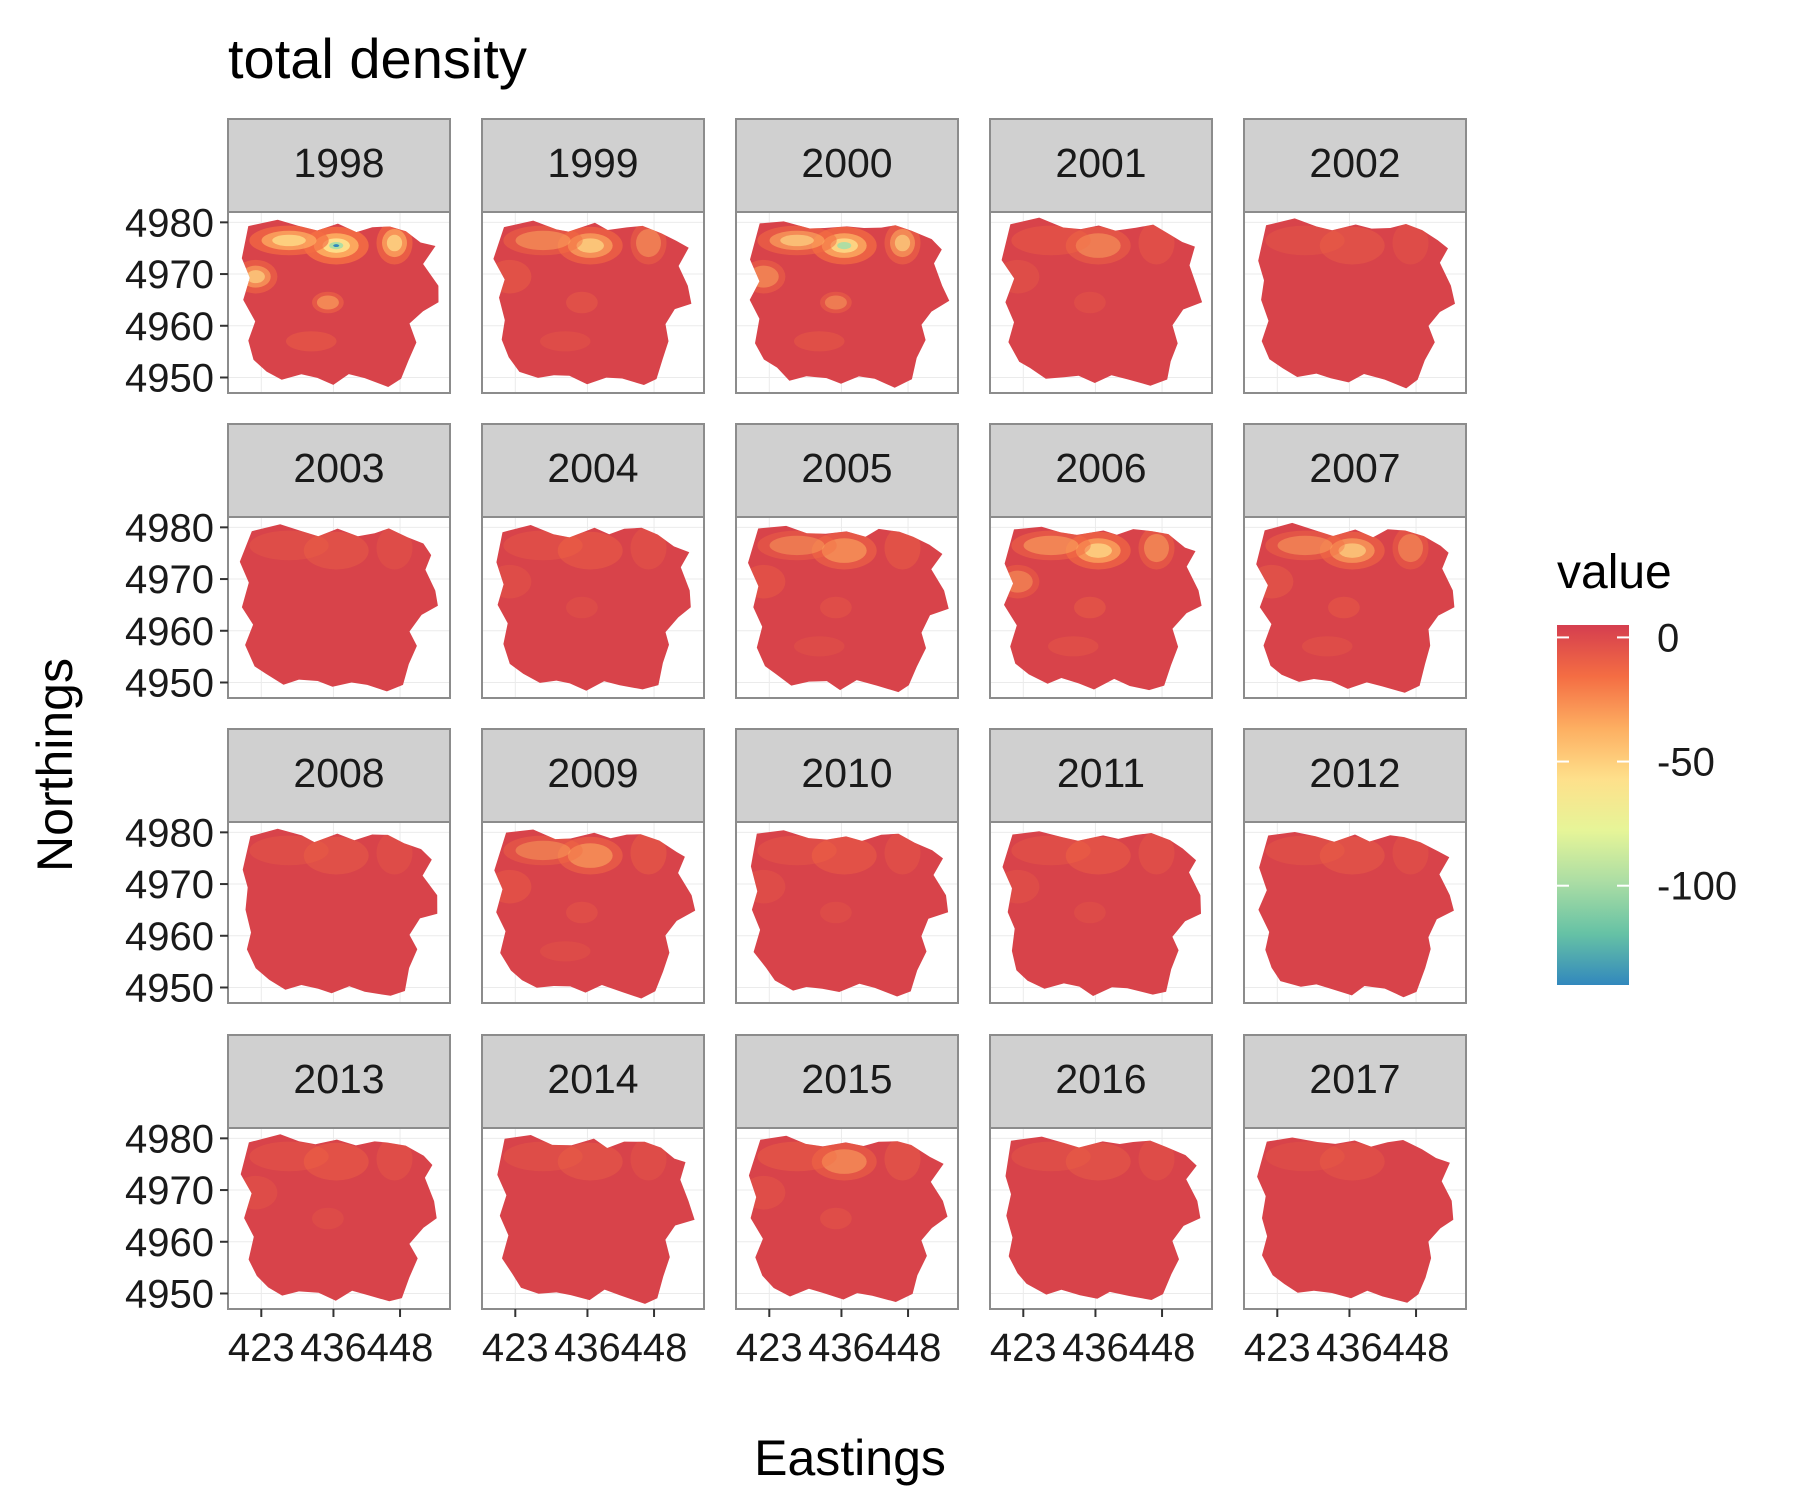 The height and width of the screenshot is (1500, 1800). I want to click on y-axis-title: Northings, so click(55, 765).